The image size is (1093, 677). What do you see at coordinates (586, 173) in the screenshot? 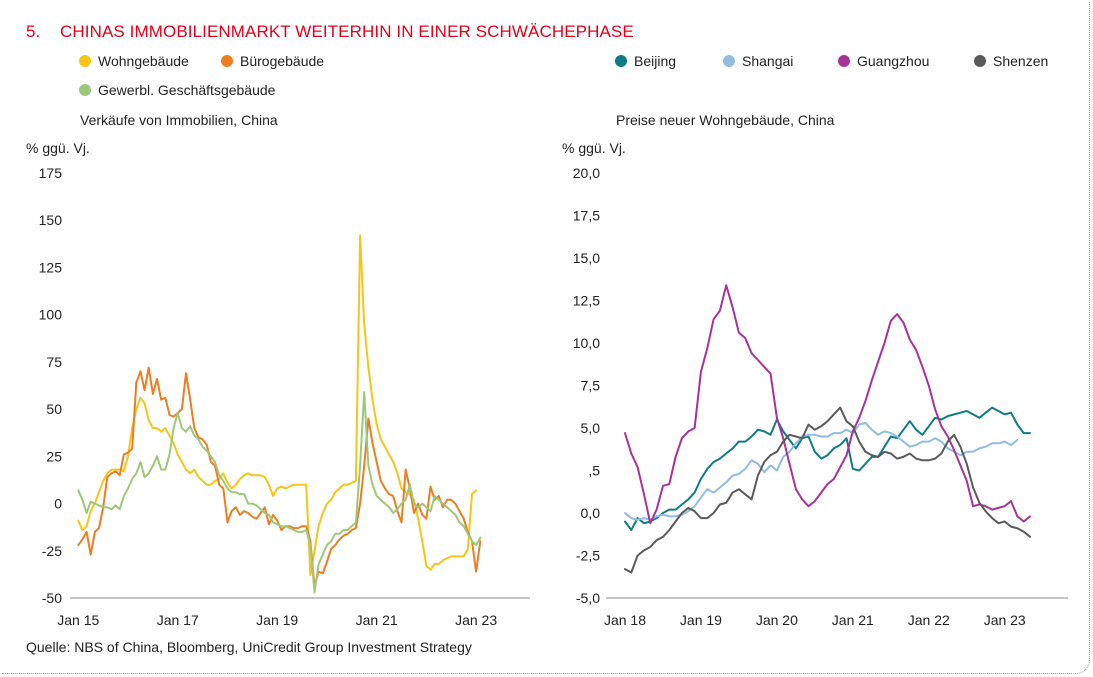
I see `y-tick-label: 20,0` at bounding box center [586, 173].